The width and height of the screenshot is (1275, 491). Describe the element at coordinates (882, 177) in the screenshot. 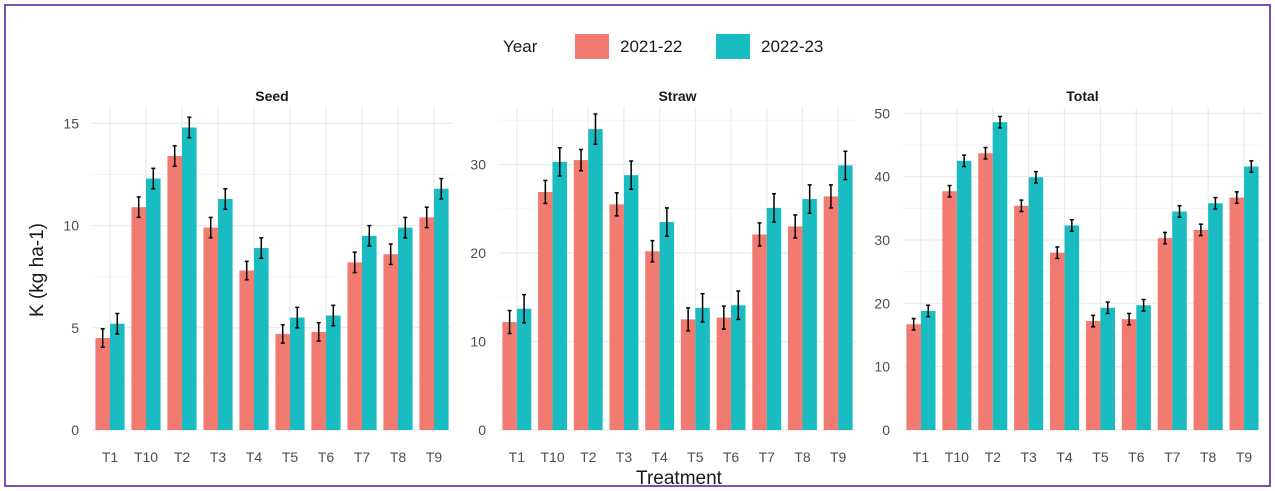

I see `y-tick-label: 40` at that location.